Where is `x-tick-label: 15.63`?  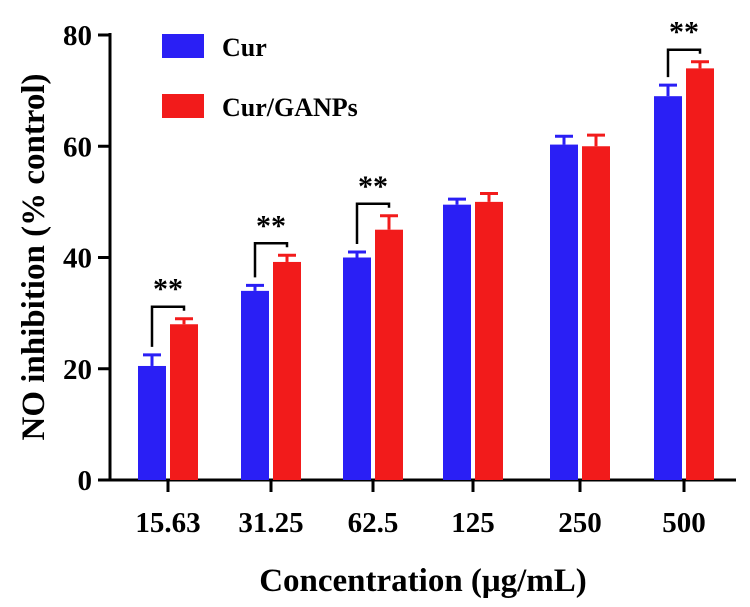
x-tick-label: 15.63 is located at coordinates (167, 523).